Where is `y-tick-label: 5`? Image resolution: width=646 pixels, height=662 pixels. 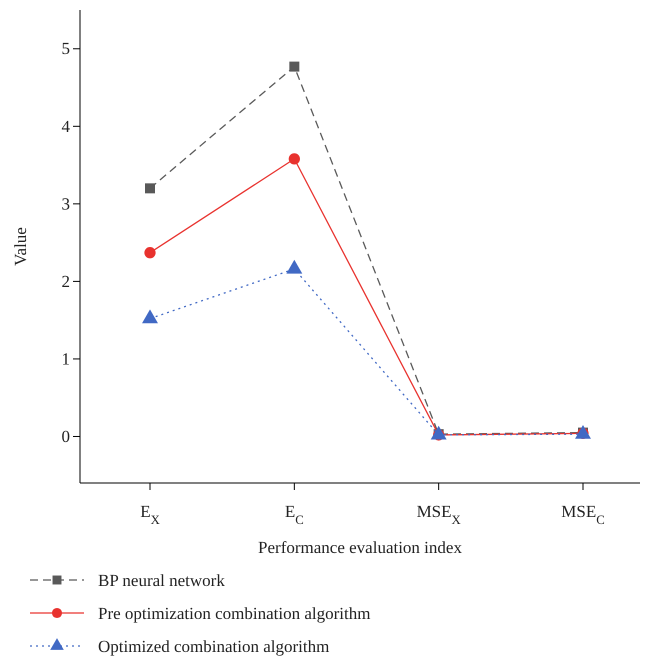
y-tick-label: 5 is located at coordinates (66, 48).